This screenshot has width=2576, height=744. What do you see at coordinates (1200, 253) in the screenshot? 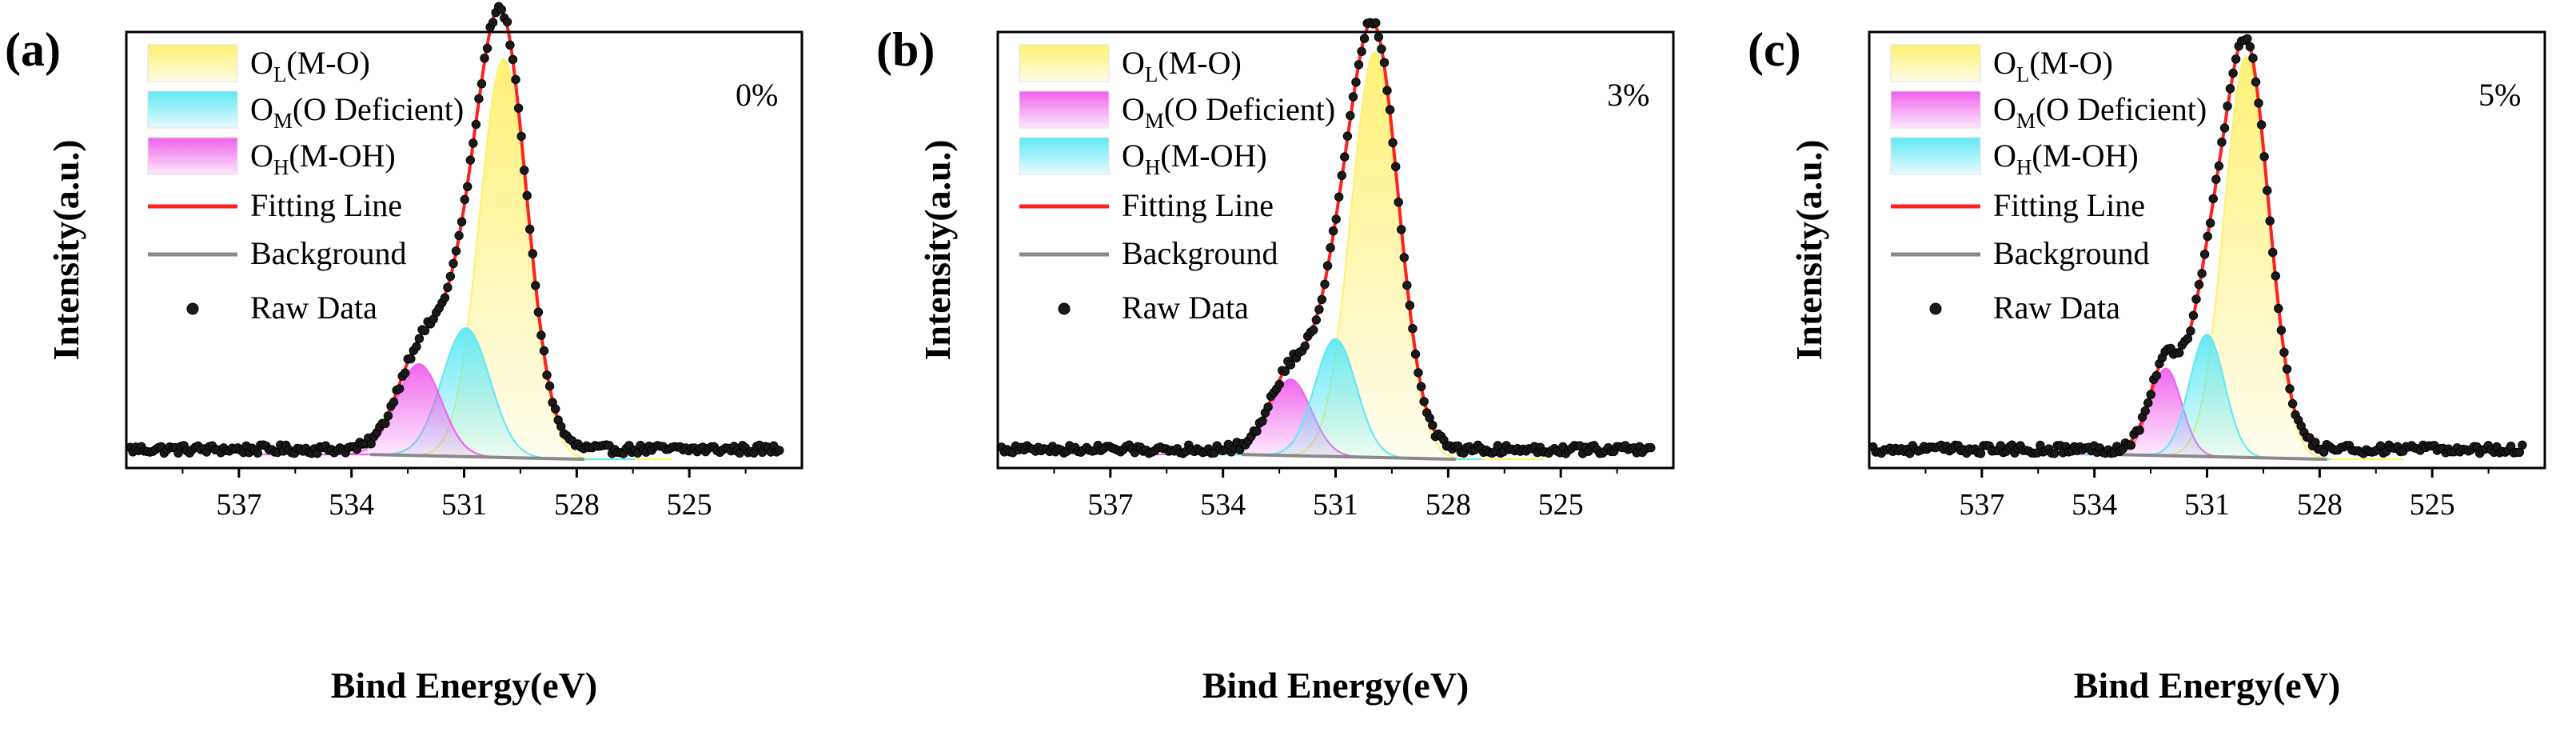
I see `legend-background-label: Background` at bounding box center [1200, 253].